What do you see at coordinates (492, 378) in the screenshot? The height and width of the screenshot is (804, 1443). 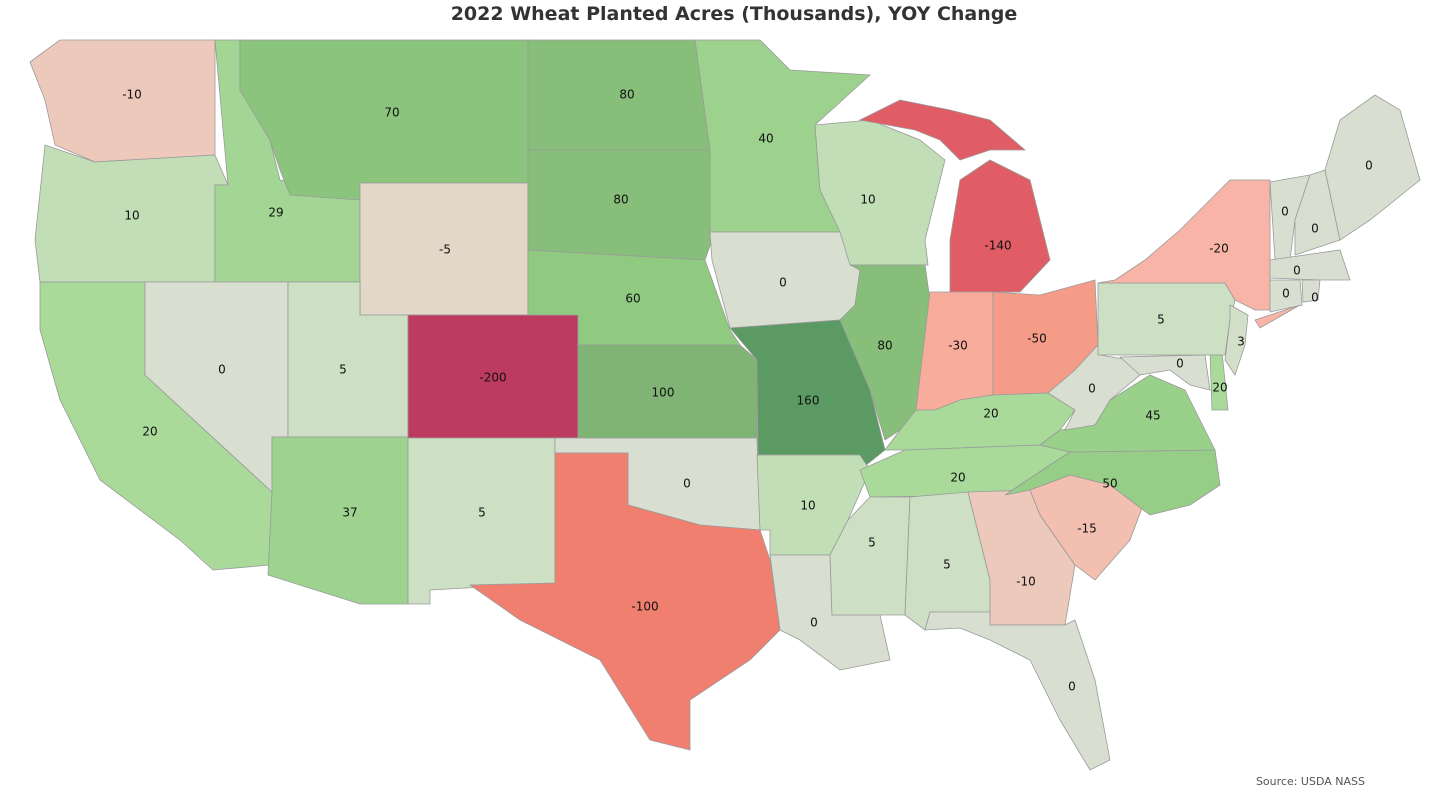 I see `region-value: -200` at bounding box center [492, 378].